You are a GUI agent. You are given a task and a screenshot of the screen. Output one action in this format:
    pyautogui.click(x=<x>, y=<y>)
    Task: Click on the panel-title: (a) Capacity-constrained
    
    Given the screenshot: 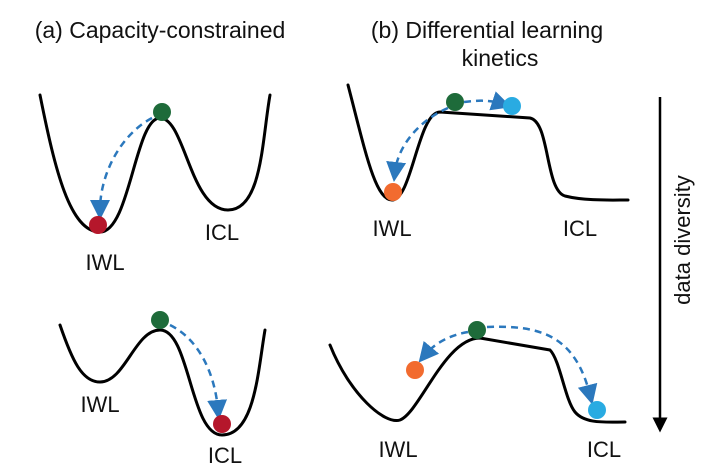 What is the action you would take?
    pyautogui.click(x=160, y=30)
    